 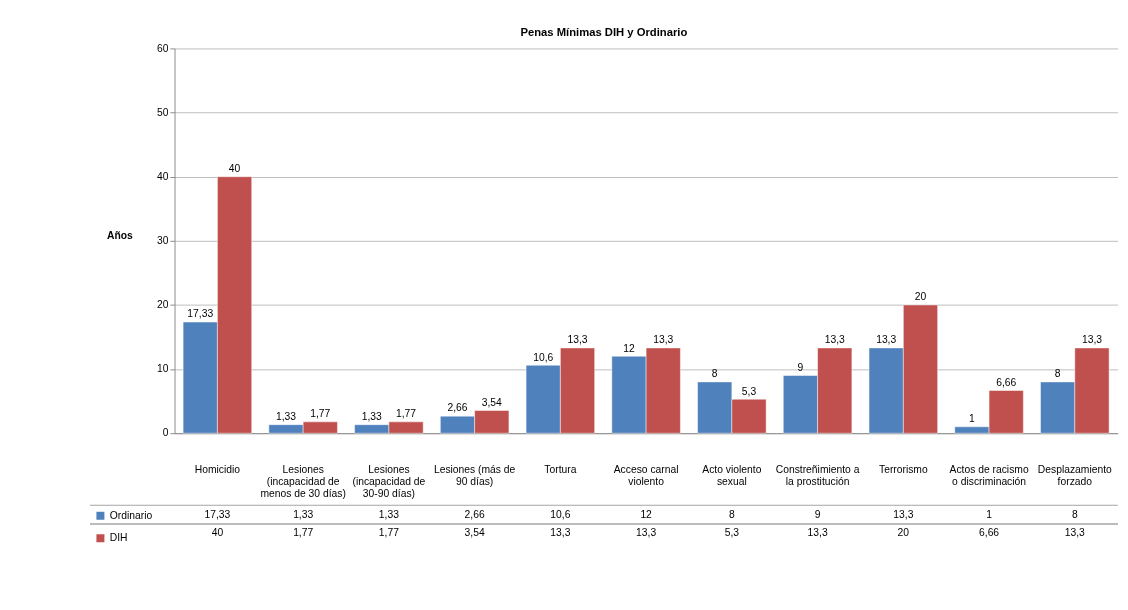 I want to click on text: 6,66, so click(x=1006, y=382).